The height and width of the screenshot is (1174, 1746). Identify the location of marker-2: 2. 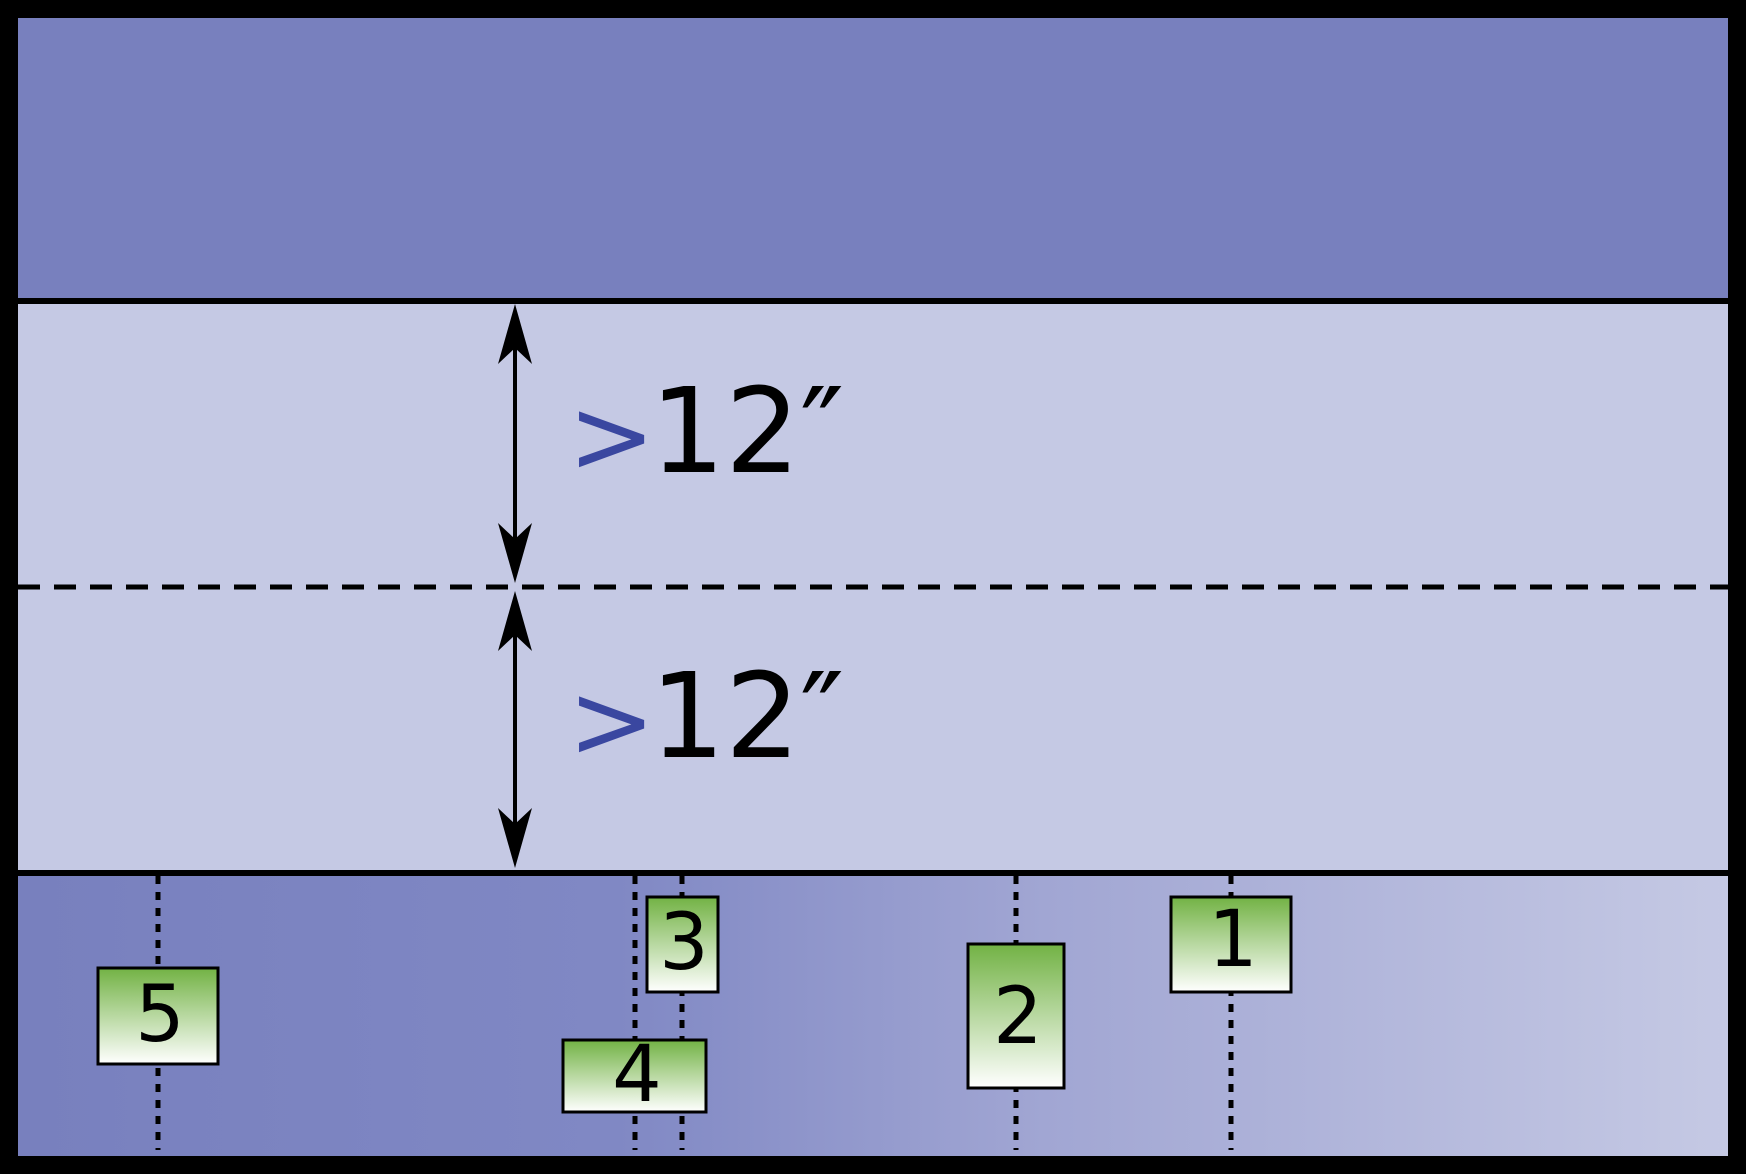
(1016, 1016).